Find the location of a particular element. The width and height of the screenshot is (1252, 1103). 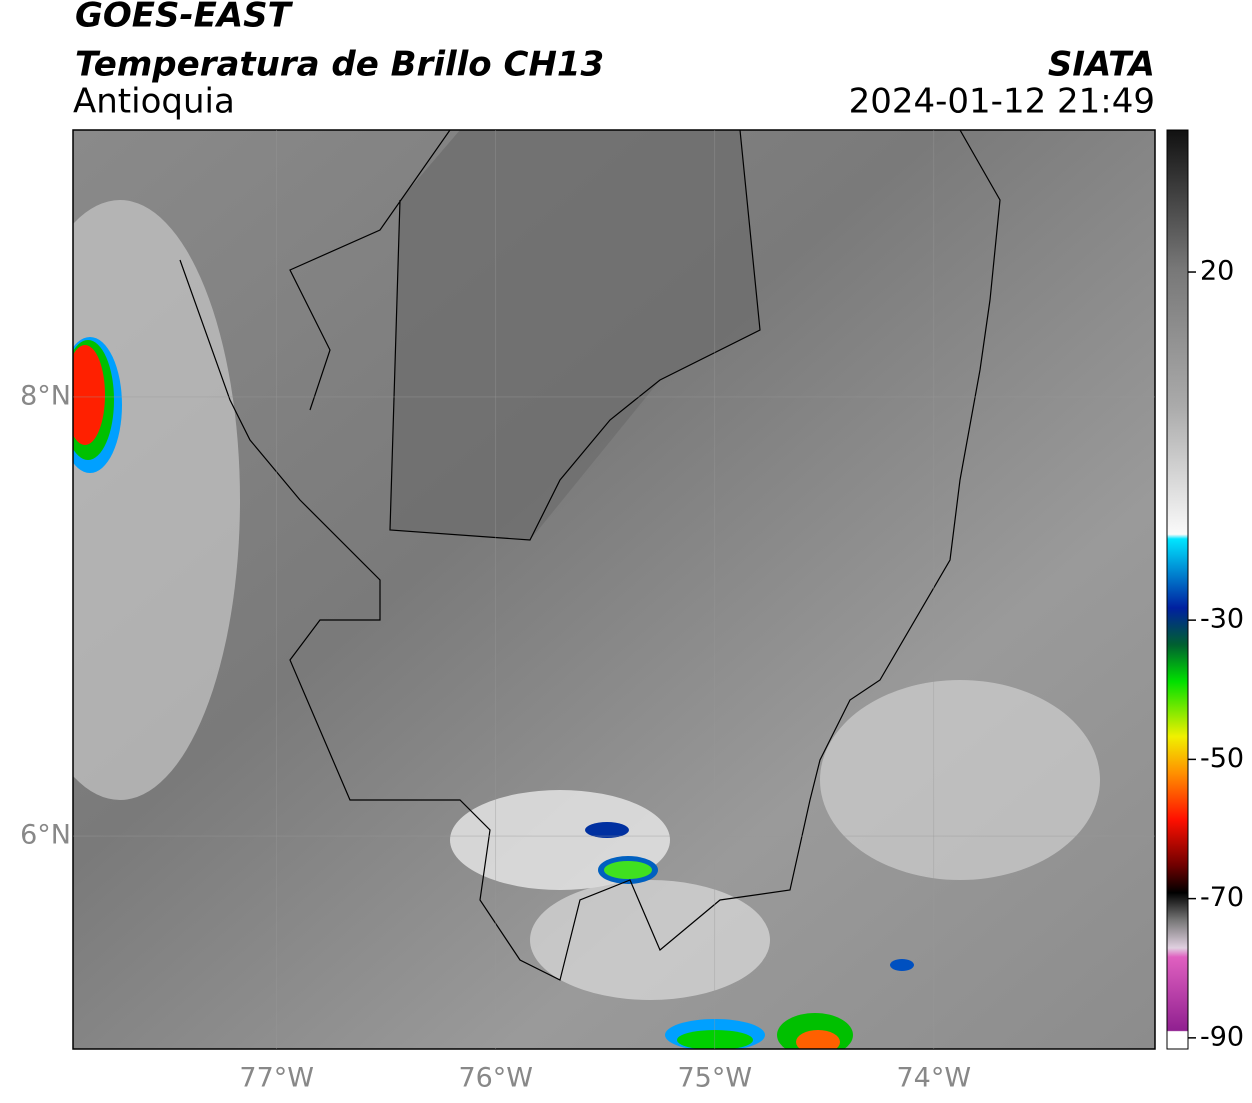

colorbar-tick-label: -50 is located at coordinates (1222, 758).